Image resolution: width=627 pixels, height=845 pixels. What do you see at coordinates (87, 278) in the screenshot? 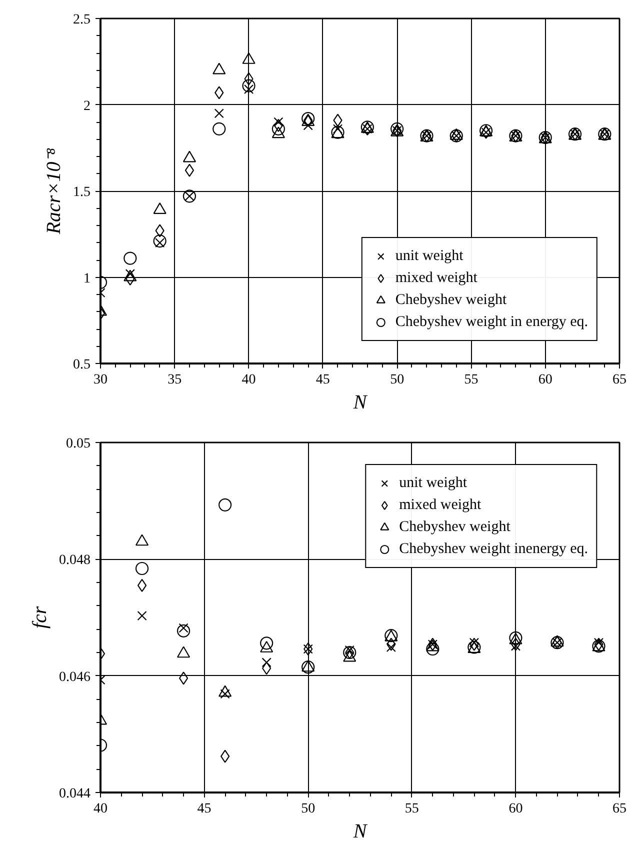
I see `y-tick-label: 1` at bounding box center [87, 278].